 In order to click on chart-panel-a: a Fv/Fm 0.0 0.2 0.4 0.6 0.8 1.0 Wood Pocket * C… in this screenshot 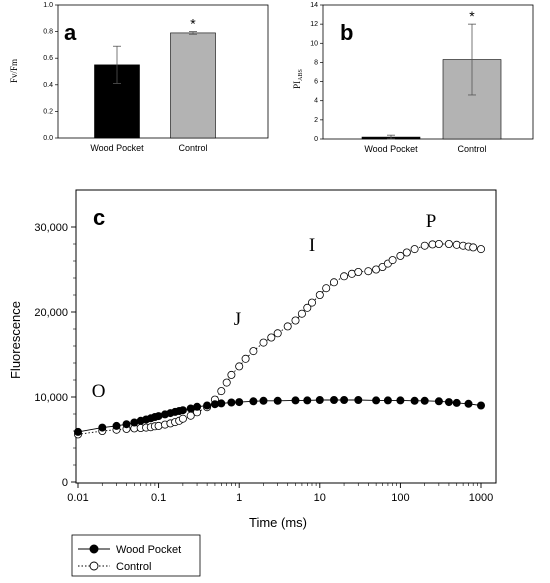, I will do `click(139, 77)`.